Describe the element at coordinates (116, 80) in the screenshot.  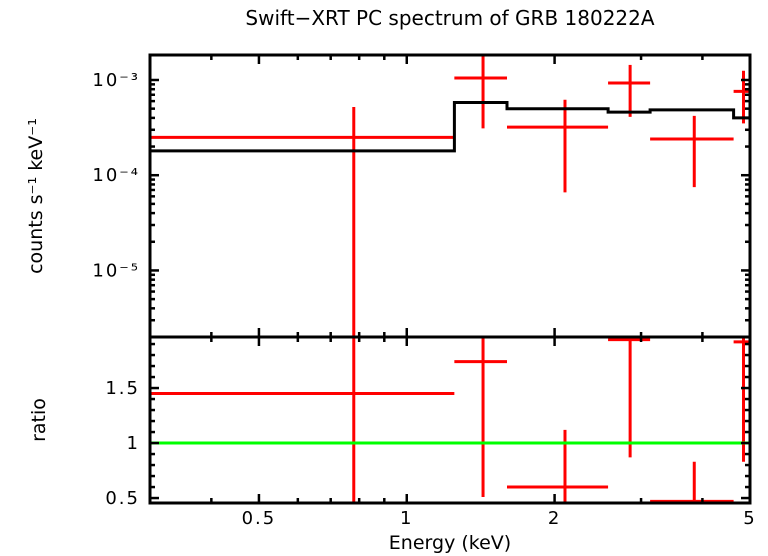
I see `y-tick-label: 10⁻³` at that location.